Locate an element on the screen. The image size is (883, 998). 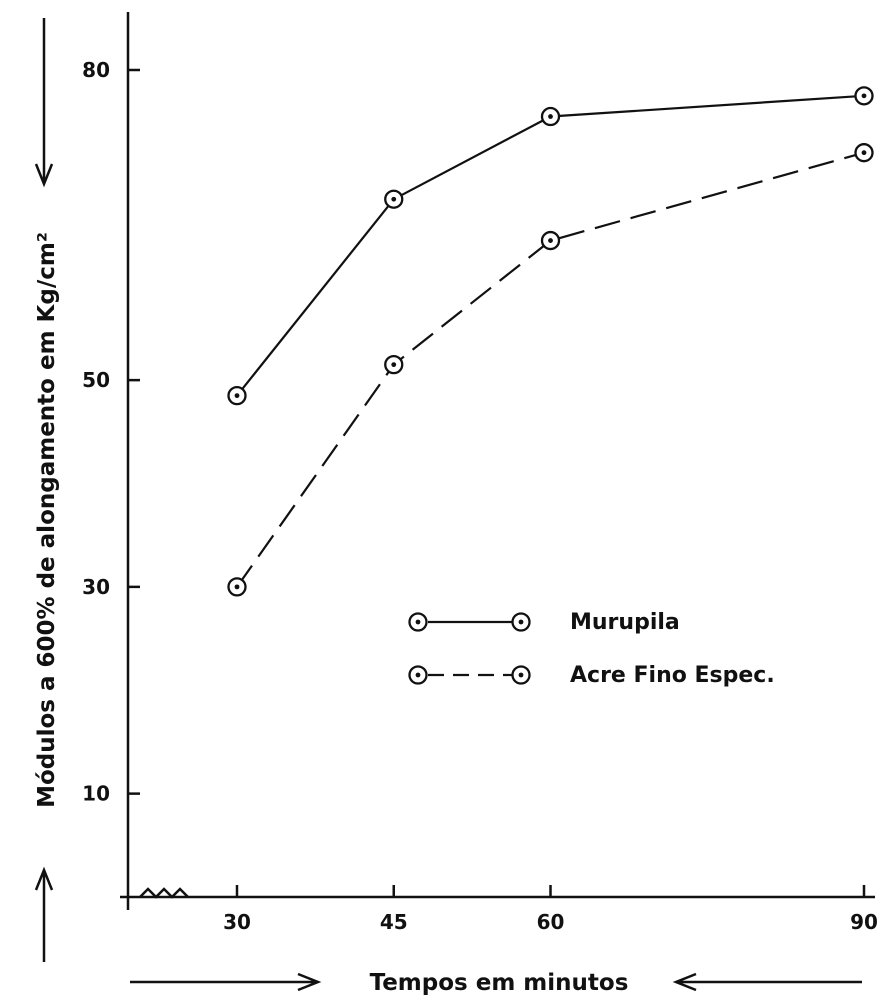
x-tick-label-30: 30 is located at coordinates (237, 922).